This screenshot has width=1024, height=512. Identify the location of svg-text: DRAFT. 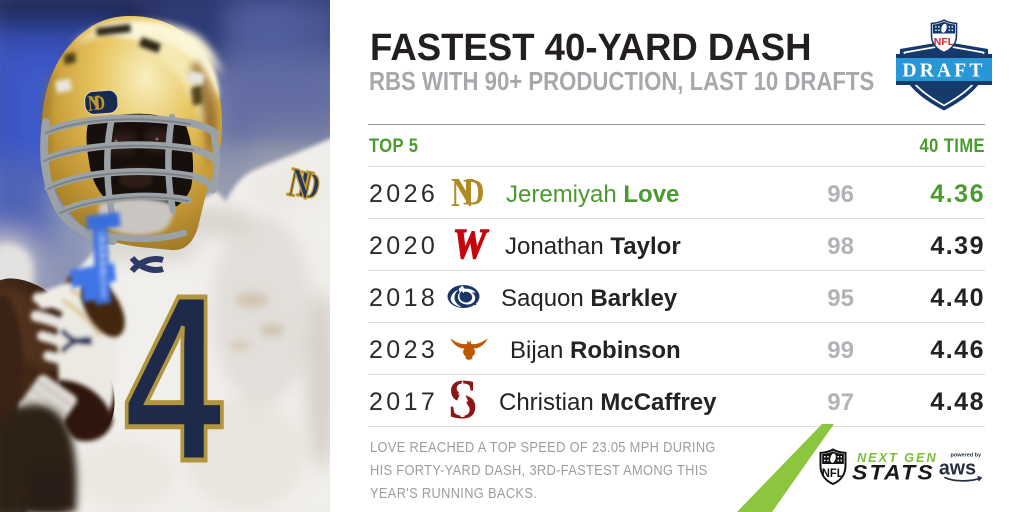
(943, 71).